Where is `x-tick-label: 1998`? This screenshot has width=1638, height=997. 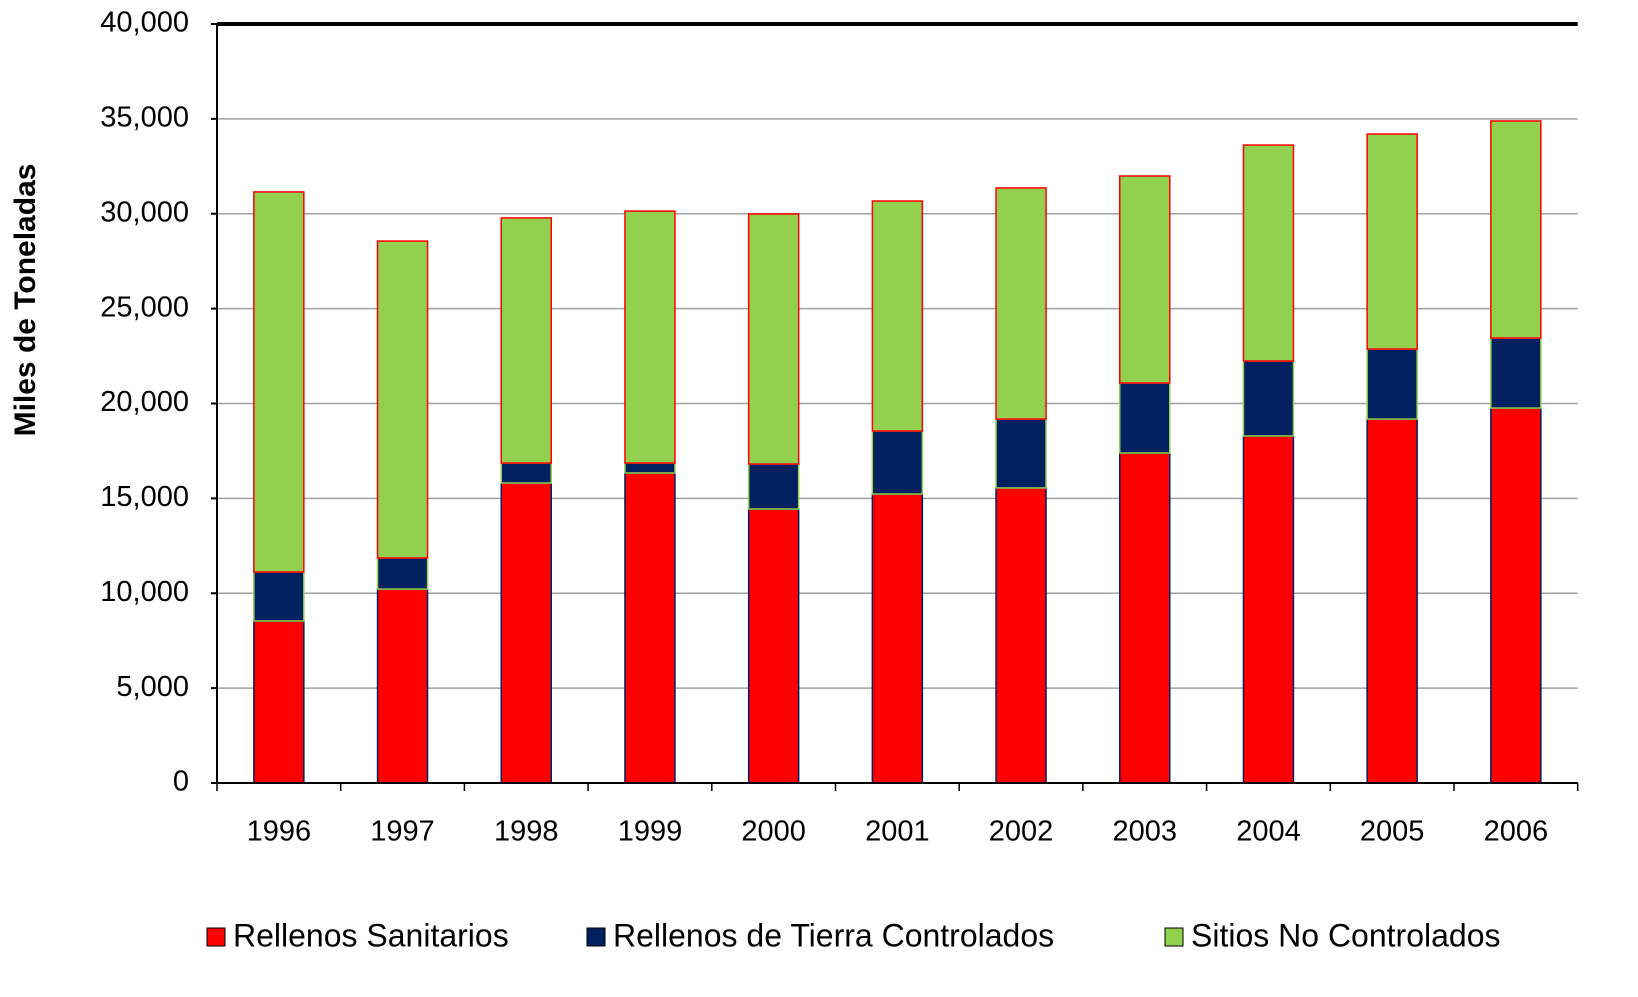 x-tick-label: 1998 is located at coordinates (526, 832).